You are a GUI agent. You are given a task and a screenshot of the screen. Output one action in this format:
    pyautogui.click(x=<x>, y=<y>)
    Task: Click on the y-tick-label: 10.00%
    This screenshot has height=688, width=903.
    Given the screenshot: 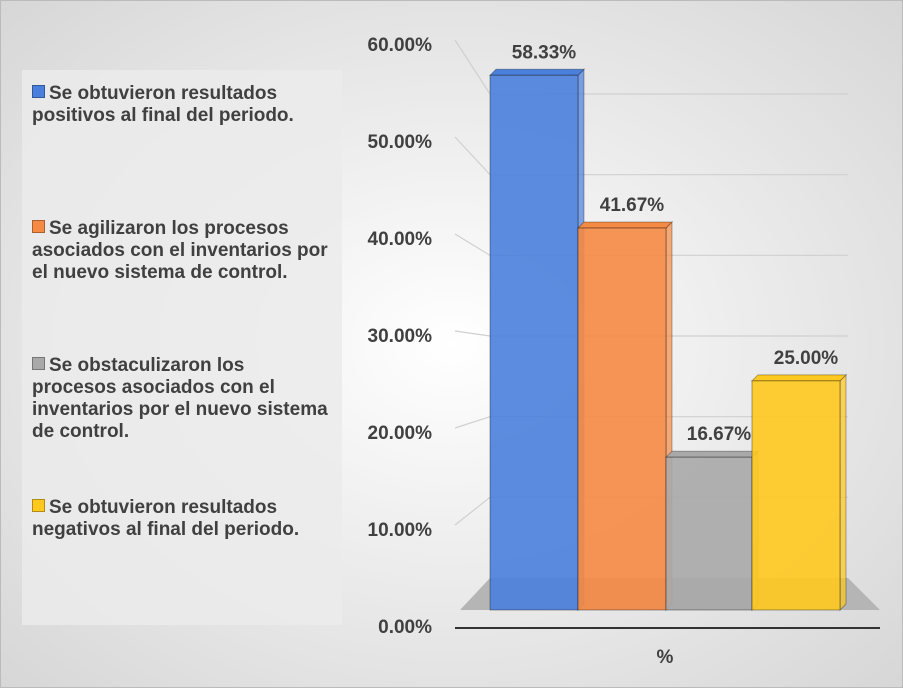 What is the action you would take?
    pyautogui.click(x=400, y=530)
    